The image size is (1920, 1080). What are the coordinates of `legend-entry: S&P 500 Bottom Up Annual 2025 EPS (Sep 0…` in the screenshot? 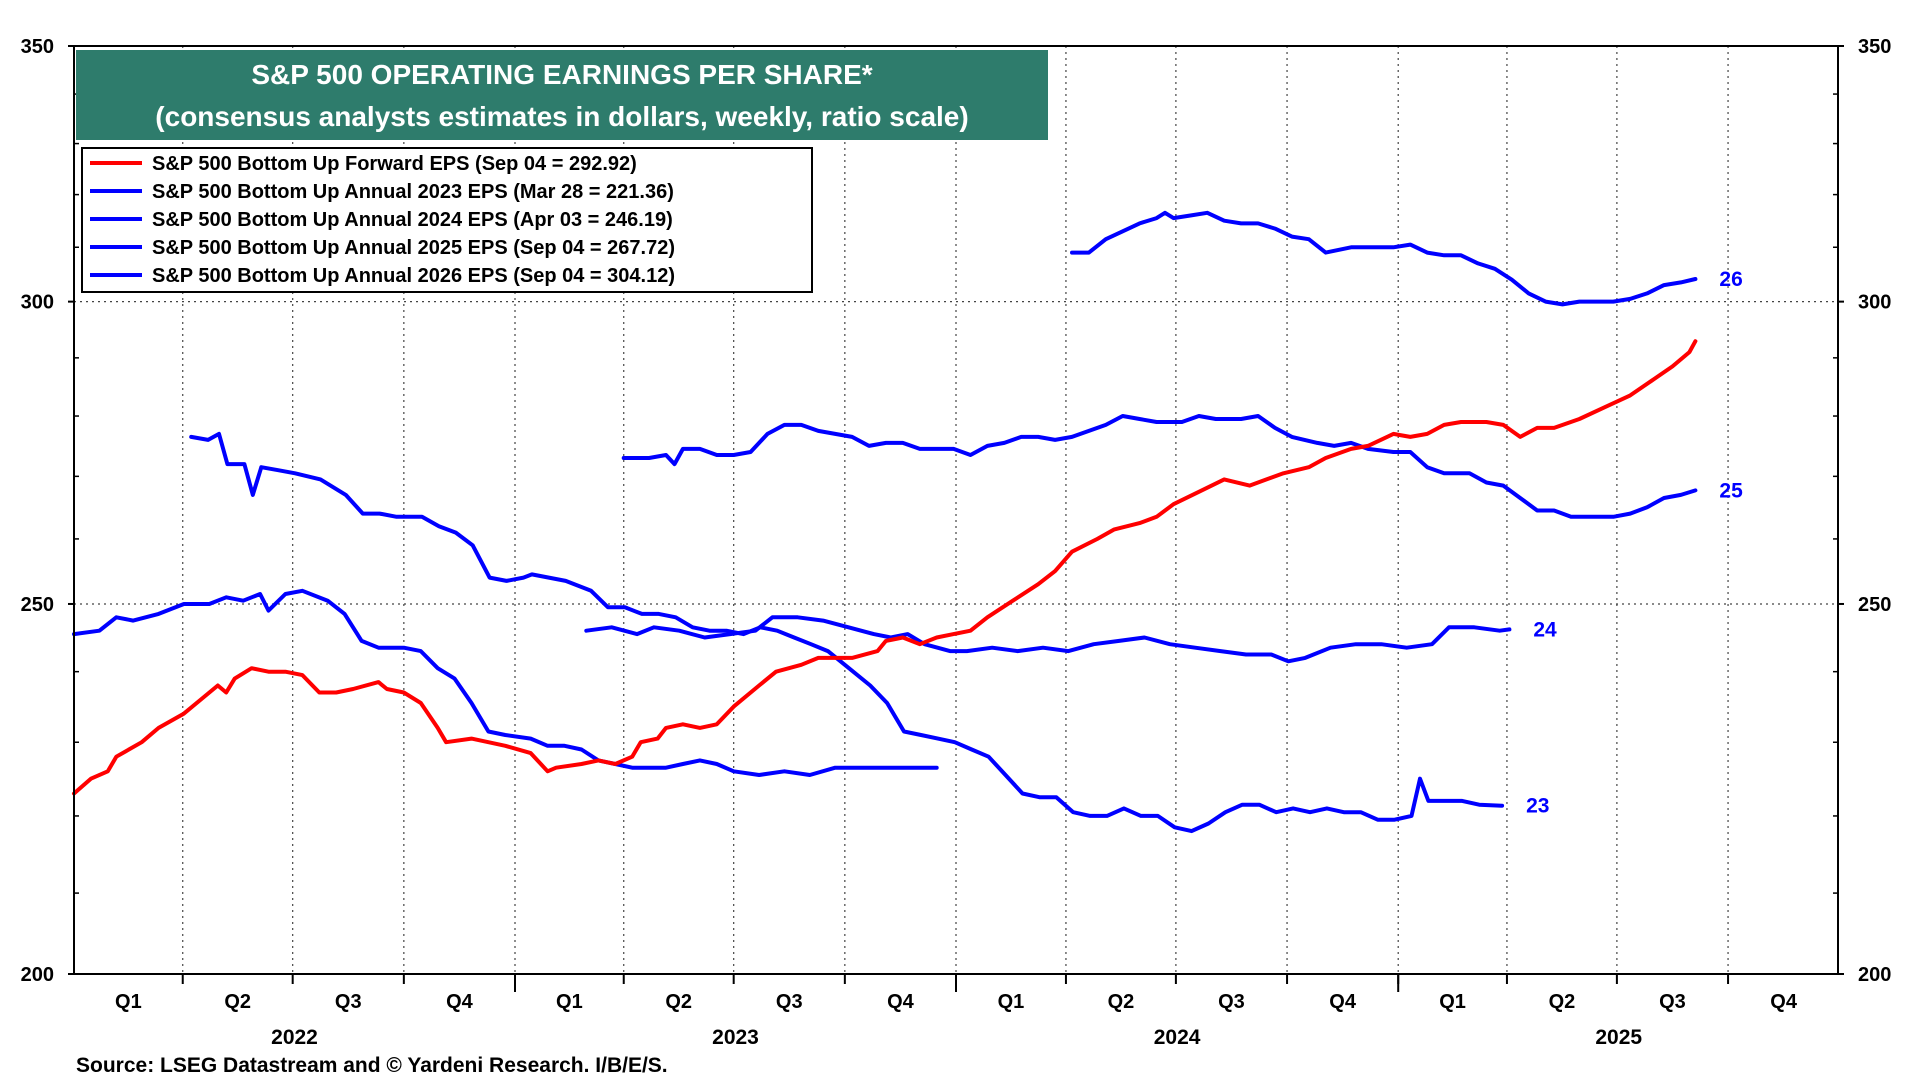 It's located at (413, 248).